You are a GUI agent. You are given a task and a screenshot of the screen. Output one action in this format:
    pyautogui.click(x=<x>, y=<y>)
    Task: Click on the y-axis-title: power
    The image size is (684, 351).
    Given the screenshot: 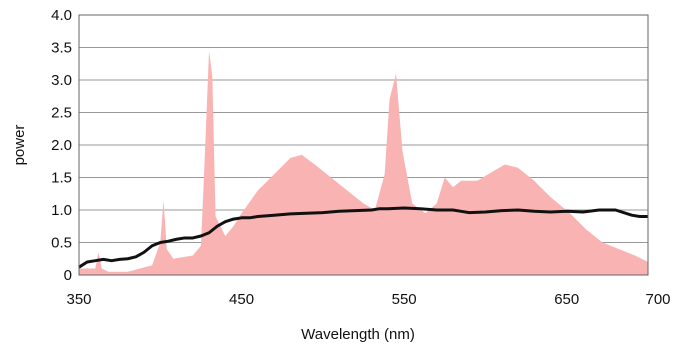 What is the action you would take?
    pyautogui.click(x=19, y=145)
    